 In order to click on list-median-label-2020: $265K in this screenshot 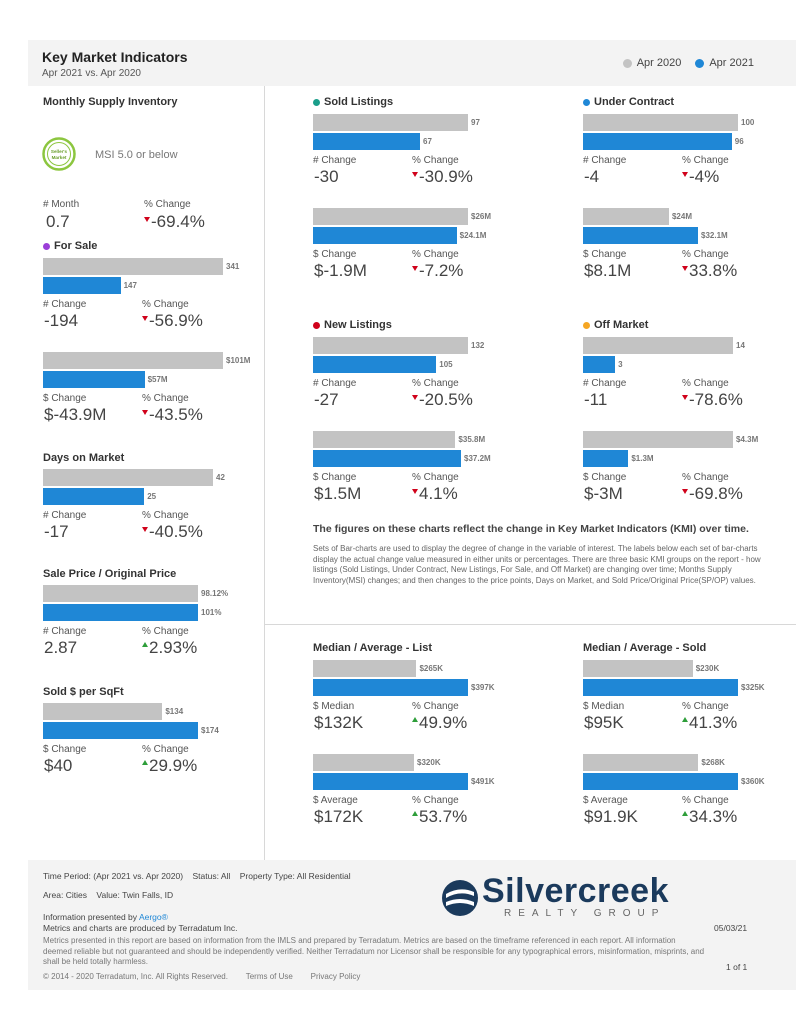, I will do `click(431, 668)`.